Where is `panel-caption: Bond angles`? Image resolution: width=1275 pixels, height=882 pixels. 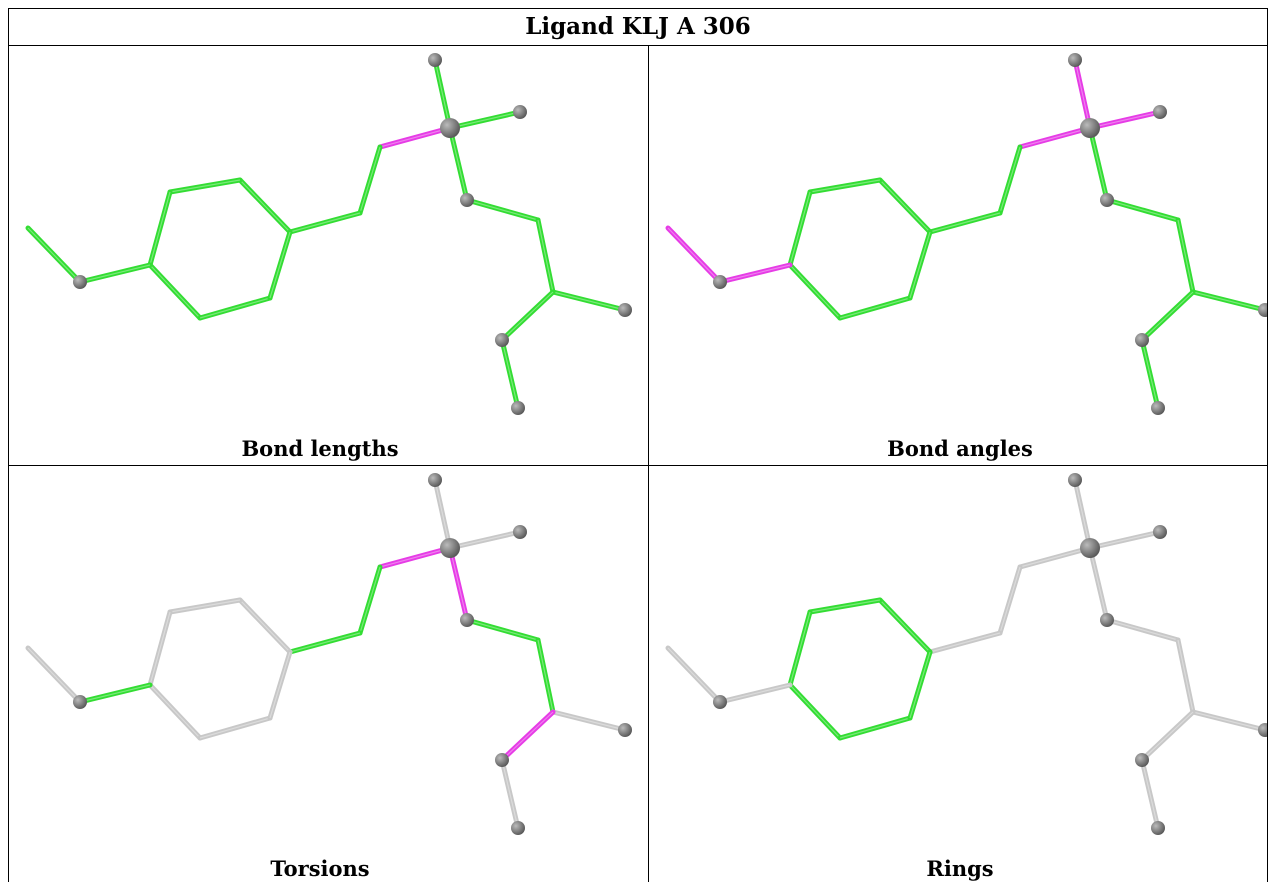 panel-caption: Bond angles is located at coordinates (960, 448).